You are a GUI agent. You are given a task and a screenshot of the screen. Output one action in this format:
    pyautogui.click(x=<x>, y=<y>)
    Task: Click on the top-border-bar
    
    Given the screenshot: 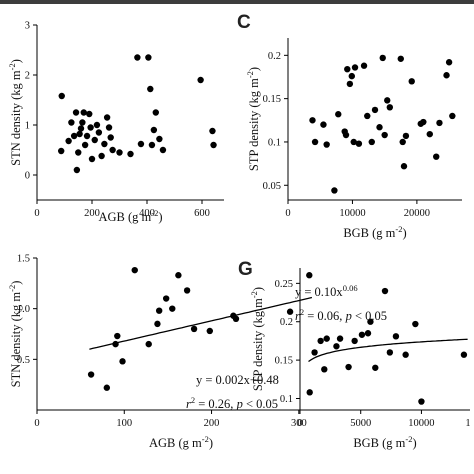 What is the action you would take?
    pyautogui.click(x=237, y=2)
    